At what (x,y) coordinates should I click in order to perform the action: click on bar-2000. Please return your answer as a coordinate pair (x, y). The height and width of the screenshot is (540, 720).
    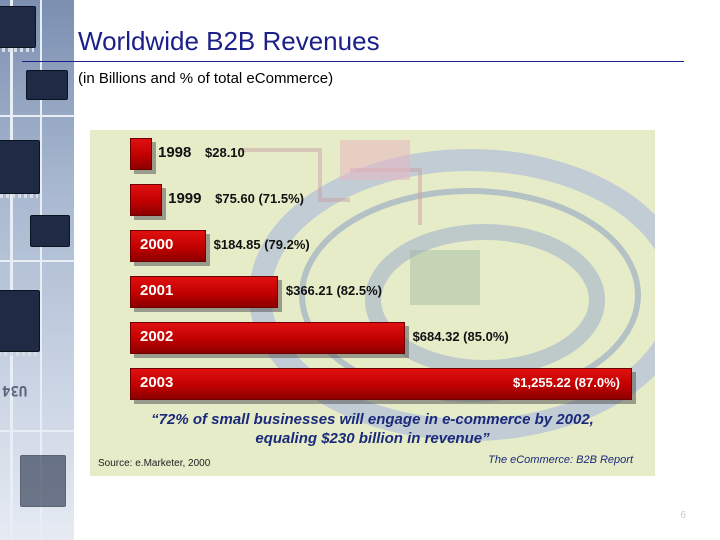
    Looking at the image, I should click on (168, 246).